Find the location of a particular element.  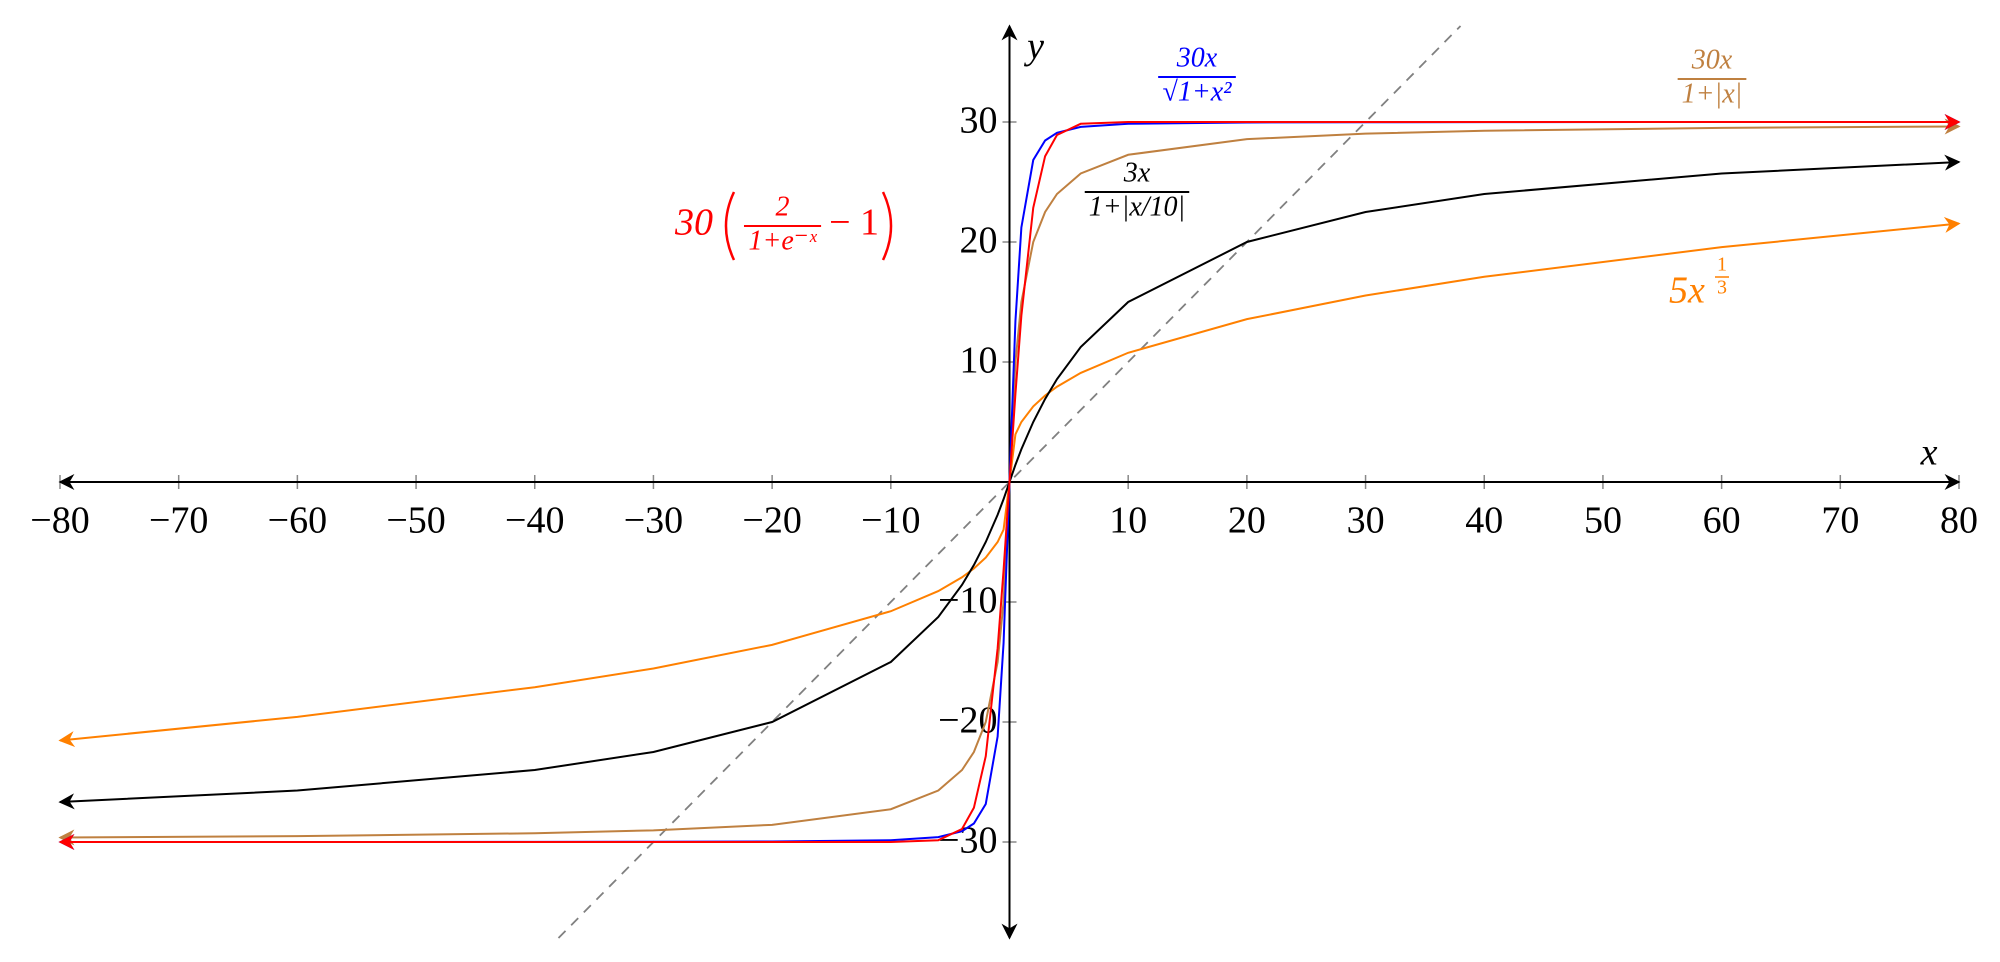

label-denominator: √1+x² is located at coordinates (1197, 91).